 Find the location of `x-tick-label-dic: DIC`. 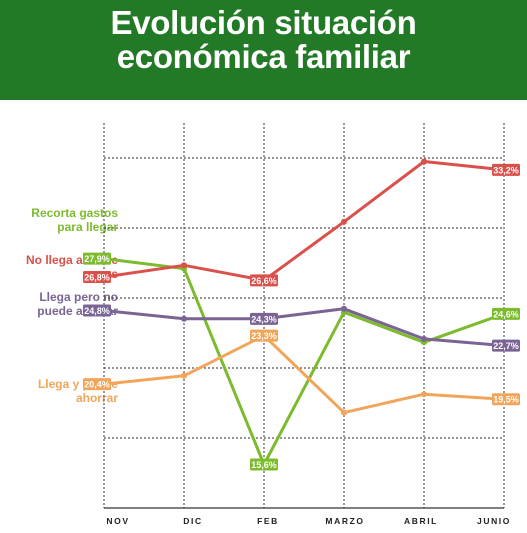

x-tick-label-dic: DIC is located at coordinates (192, 521).